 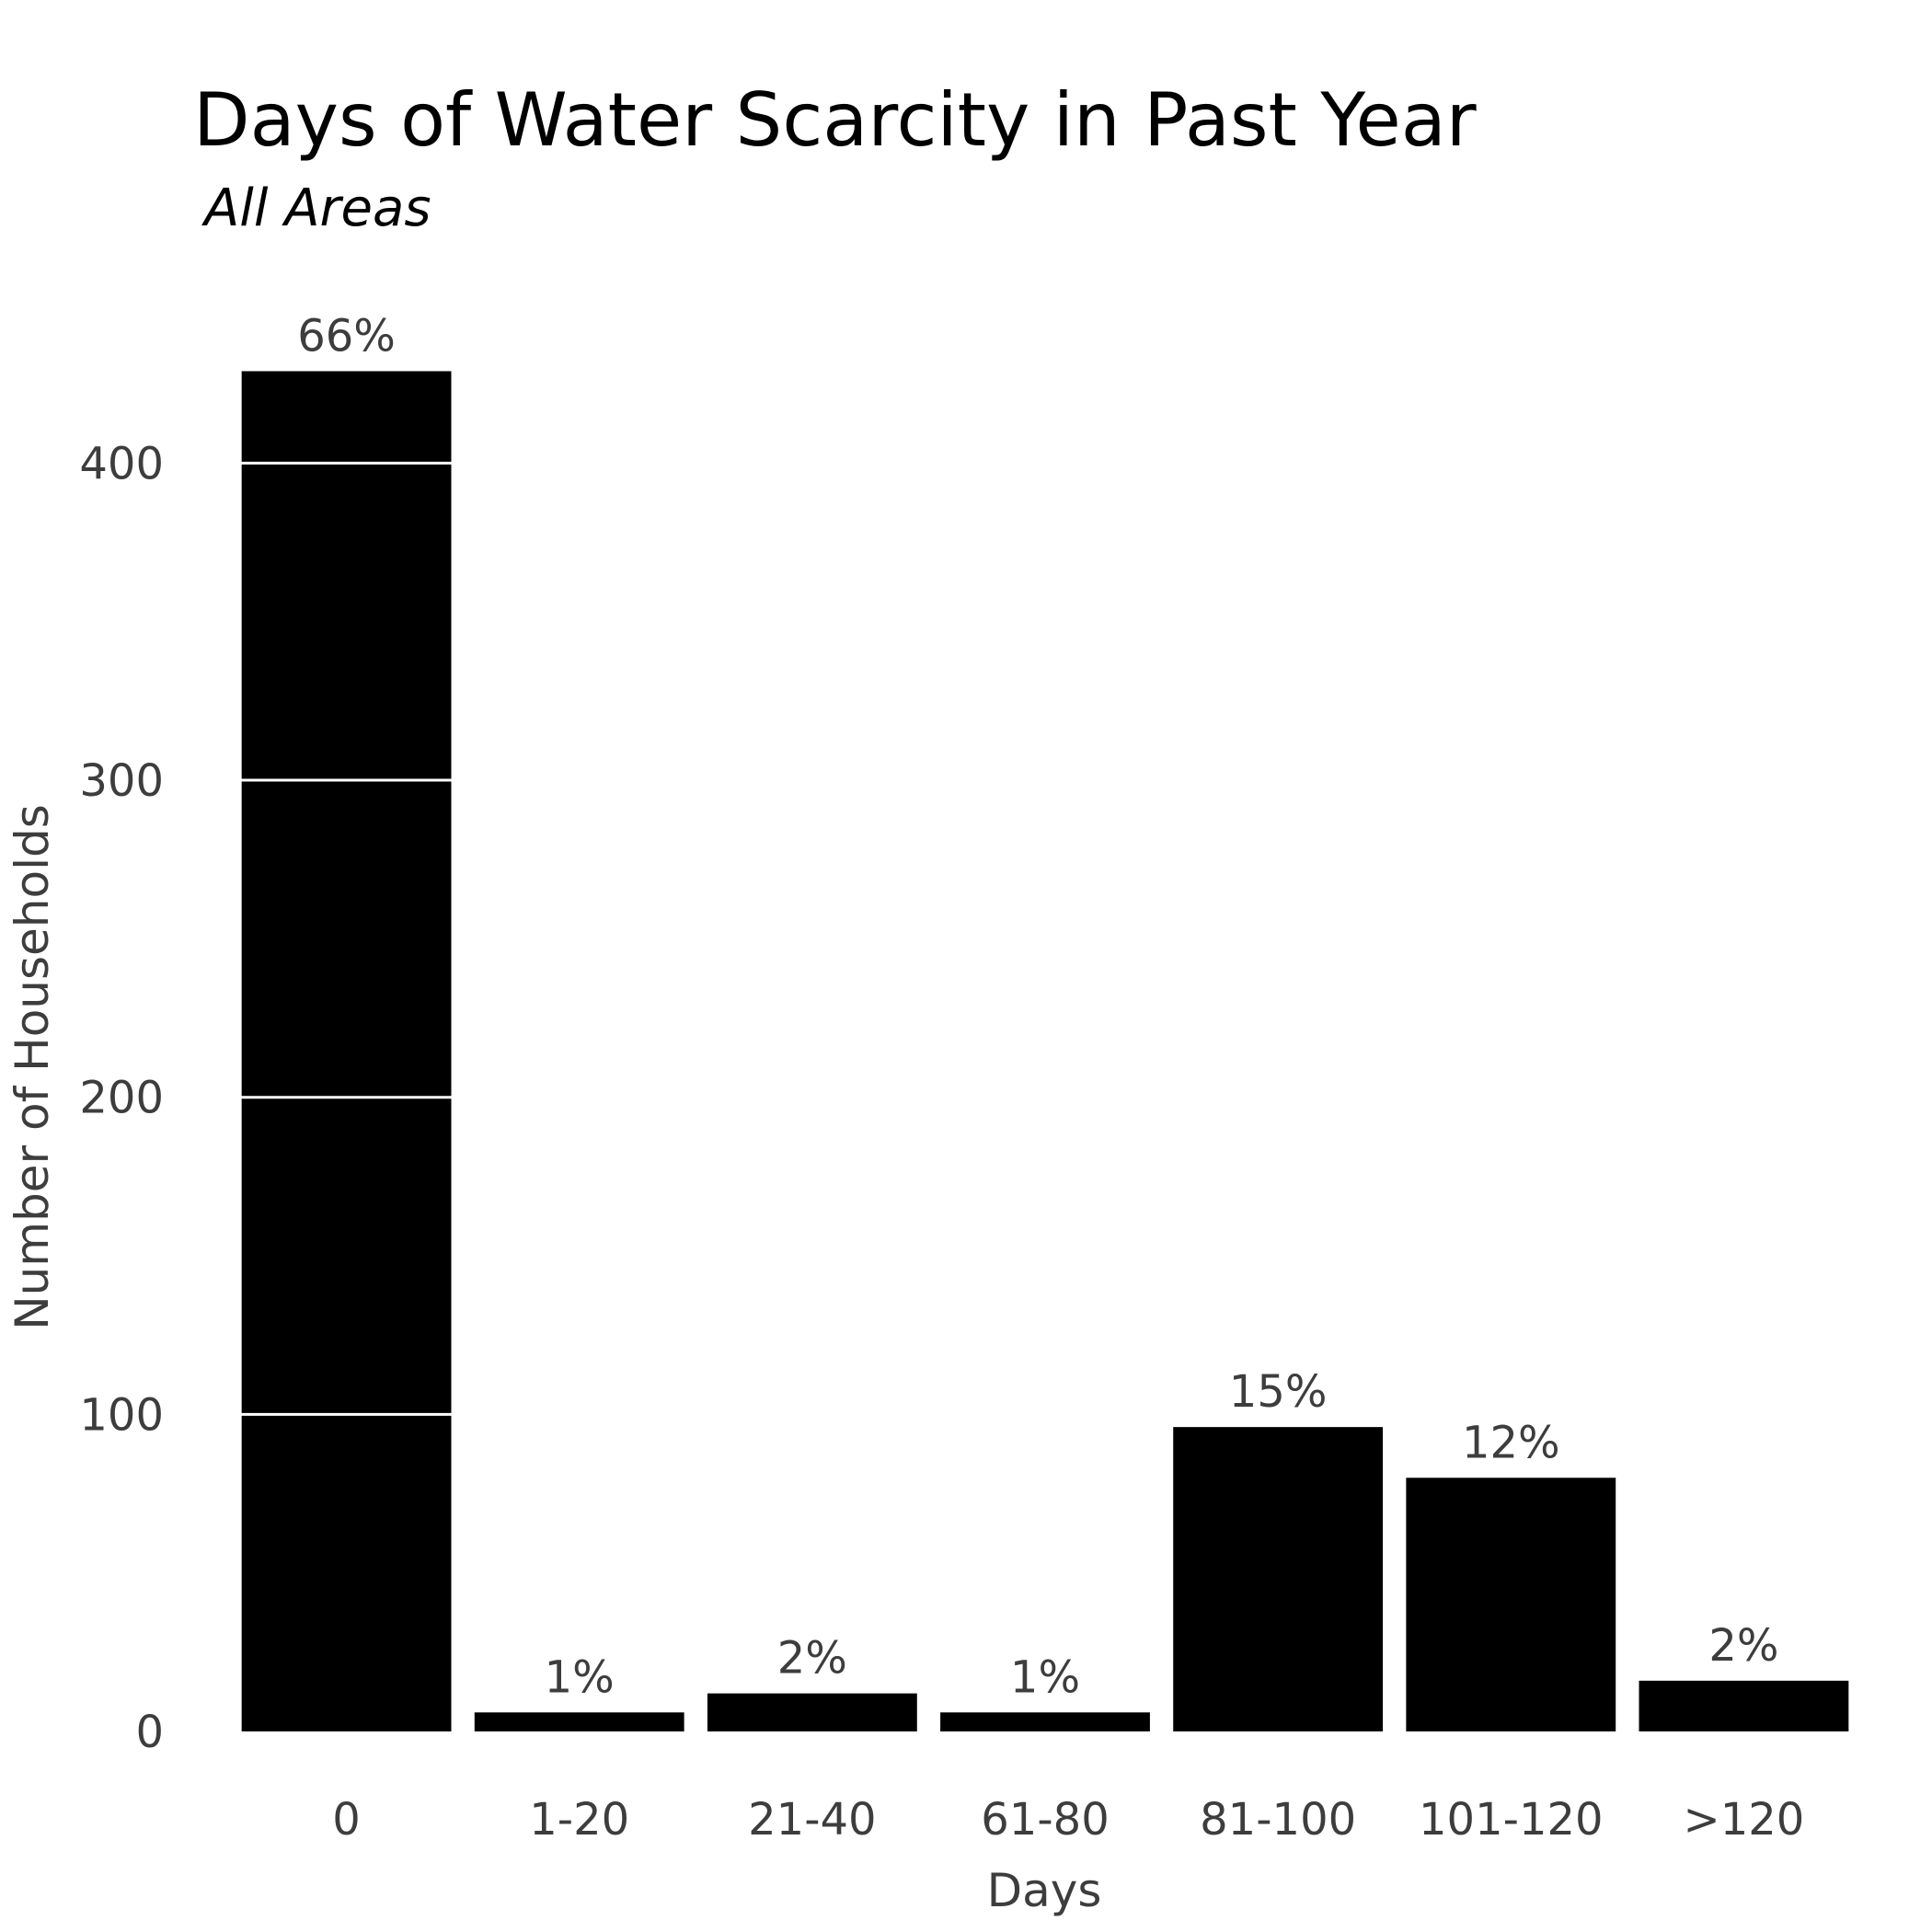 I want to click on x-tick-label-61-80: 61-80, so click(x=1045, y=1820).